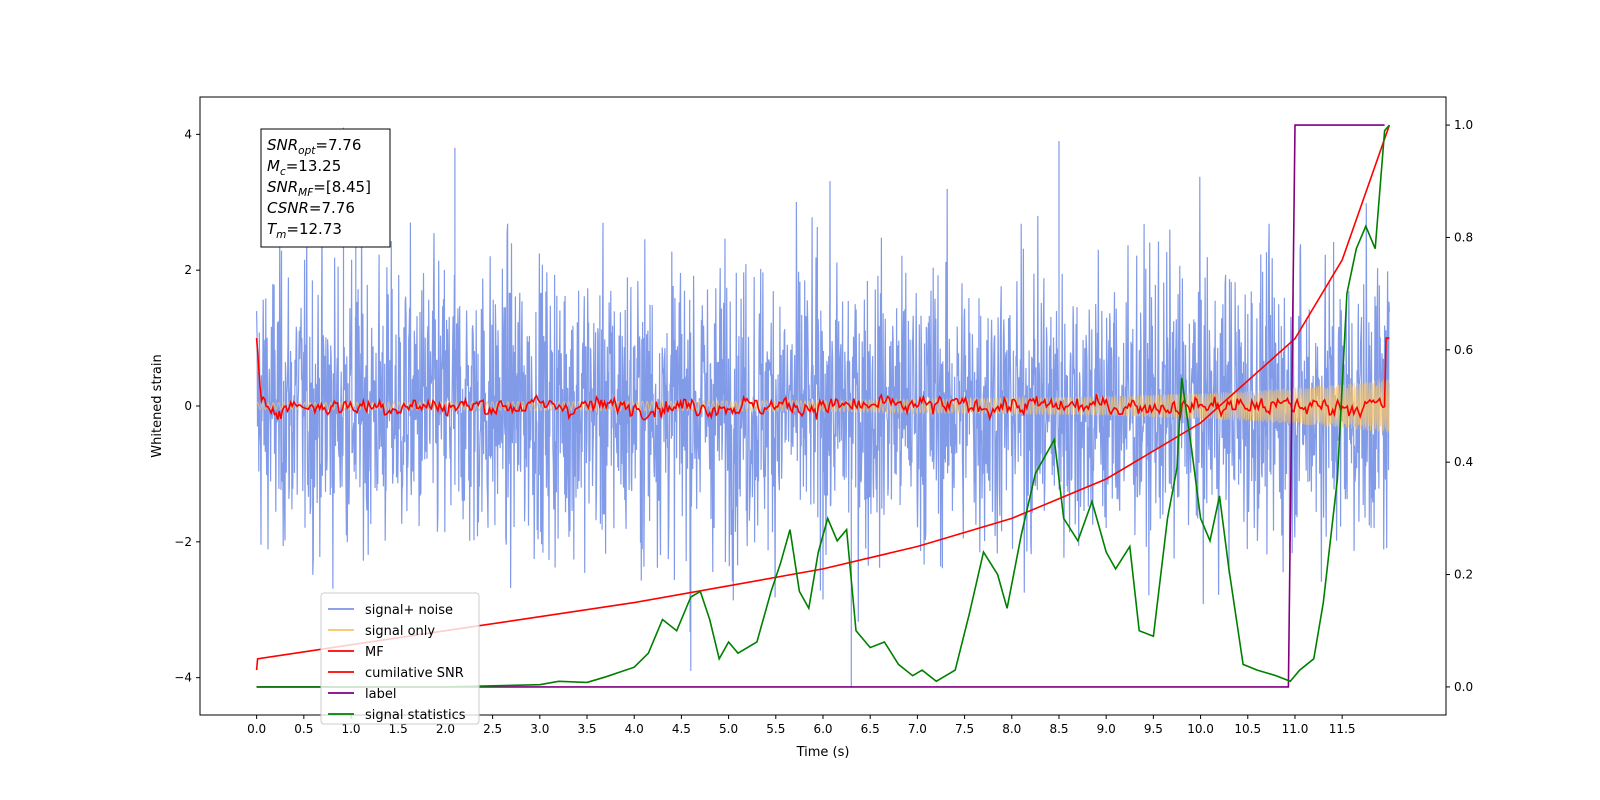 The width and height of the screenshot is (1600, 800). I want to click on x-tick-label: 6.0, so click(822, 729).